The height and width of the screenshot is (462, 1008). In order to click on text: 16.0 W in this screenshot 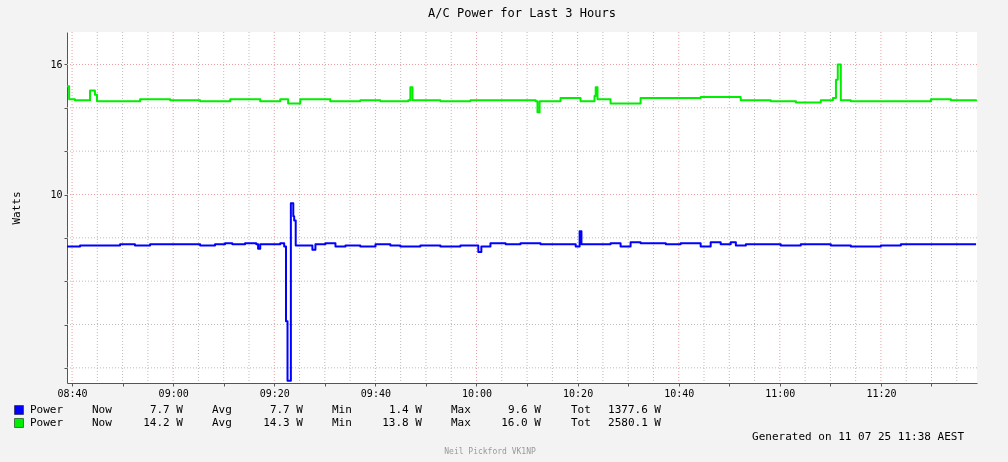, I will do `click(521, 422)`.